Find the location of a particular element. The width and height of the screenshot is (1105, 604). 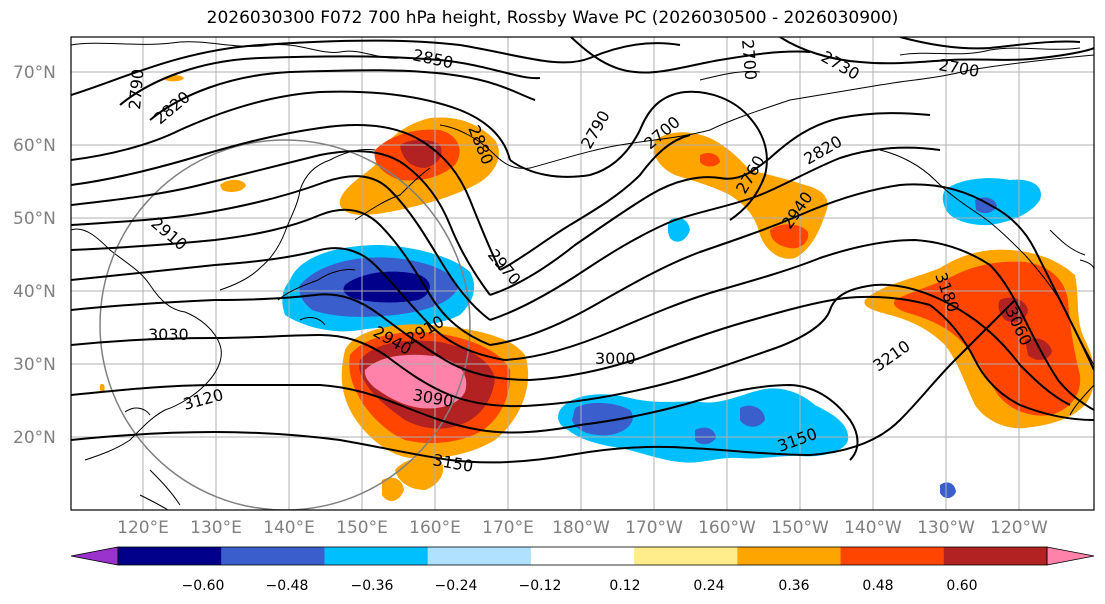

colorbar-tick-label: −0.36 is located at coordinates (372, 586).